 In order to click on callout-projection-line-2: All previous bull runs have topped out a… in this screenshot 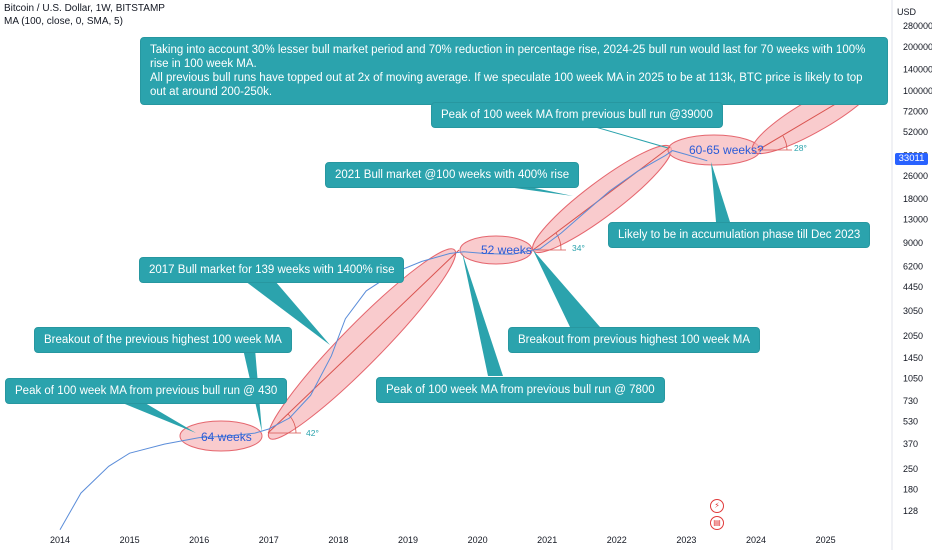, I will do `click(506, 85)`.